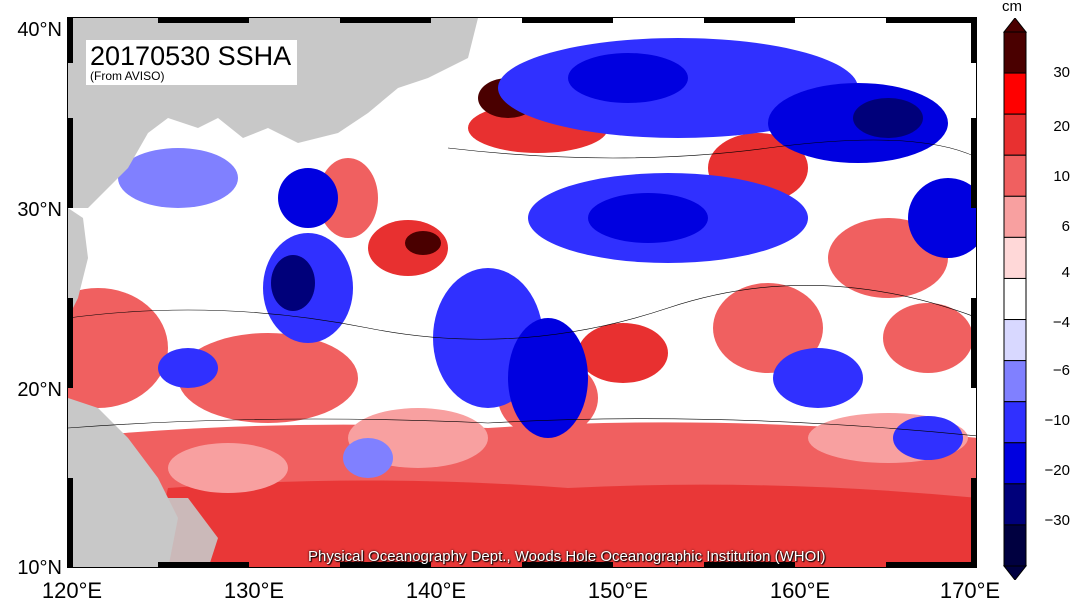 Image resolution: width=1072 pixels, height=606 pixels. Describe the element at coordinates (254, 590) in the screenshot. I see `lon-label-130e: 130°E` at that location.